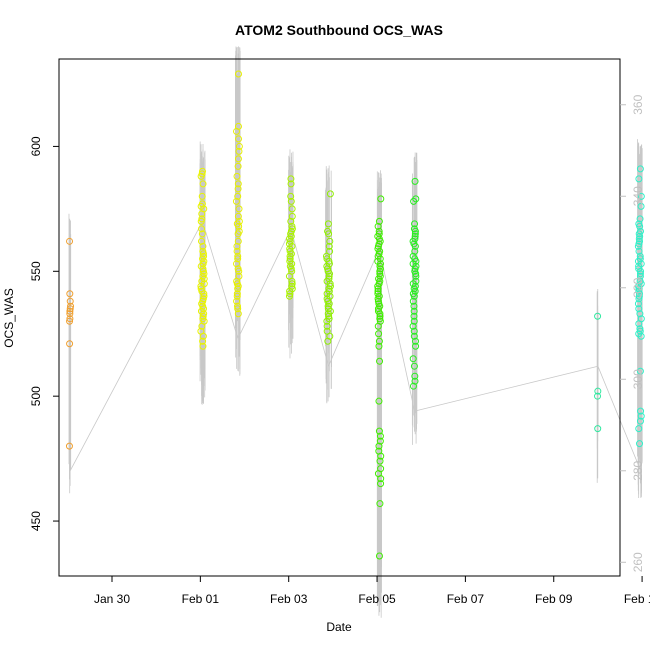  Describe the element at coordinates (632, 333) in the screenshot. I see `y2-axis: 260 280 300 320 340 360` at that location.